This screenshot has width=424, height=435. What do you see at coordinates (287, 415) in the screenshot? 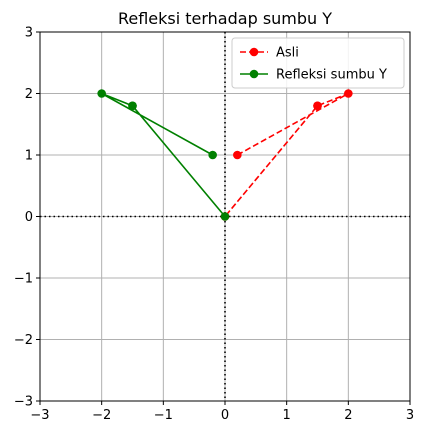
I see `x-tick-label-4: 1` at bounding box center [287, 415].